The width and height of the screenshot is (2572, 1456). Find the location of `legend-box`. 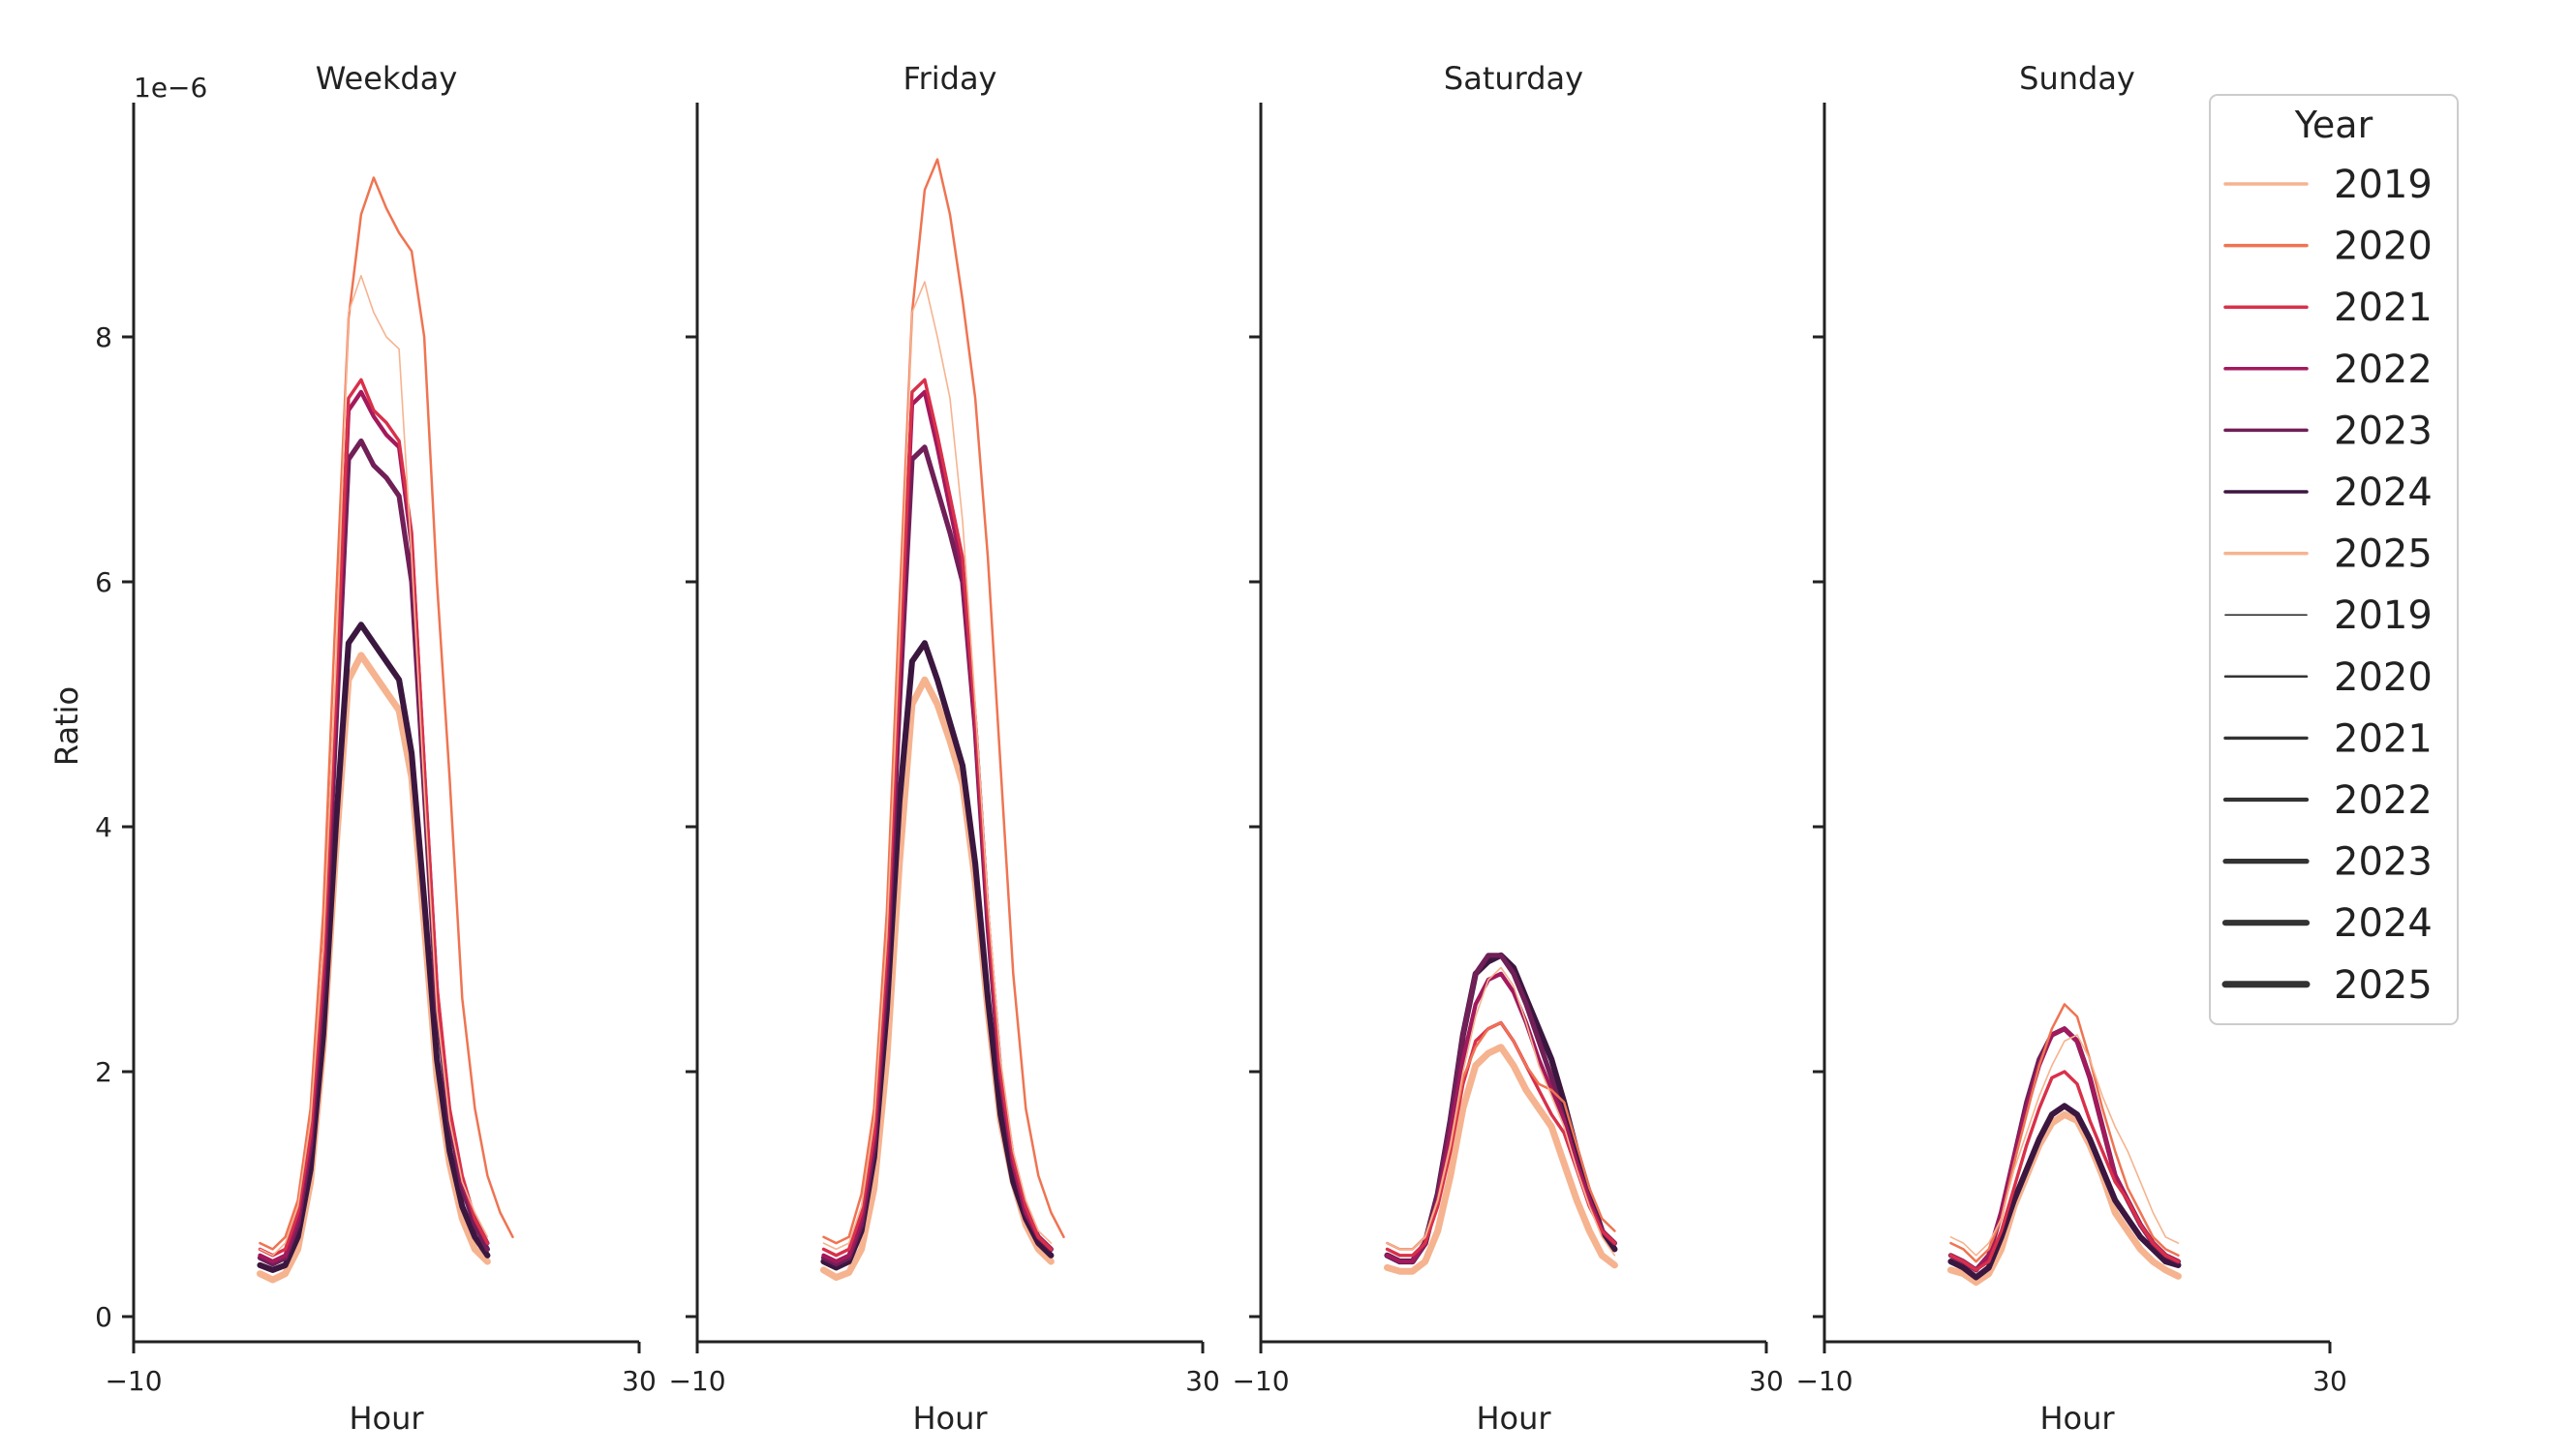

legend-box is located at coordinates (2334, 559).